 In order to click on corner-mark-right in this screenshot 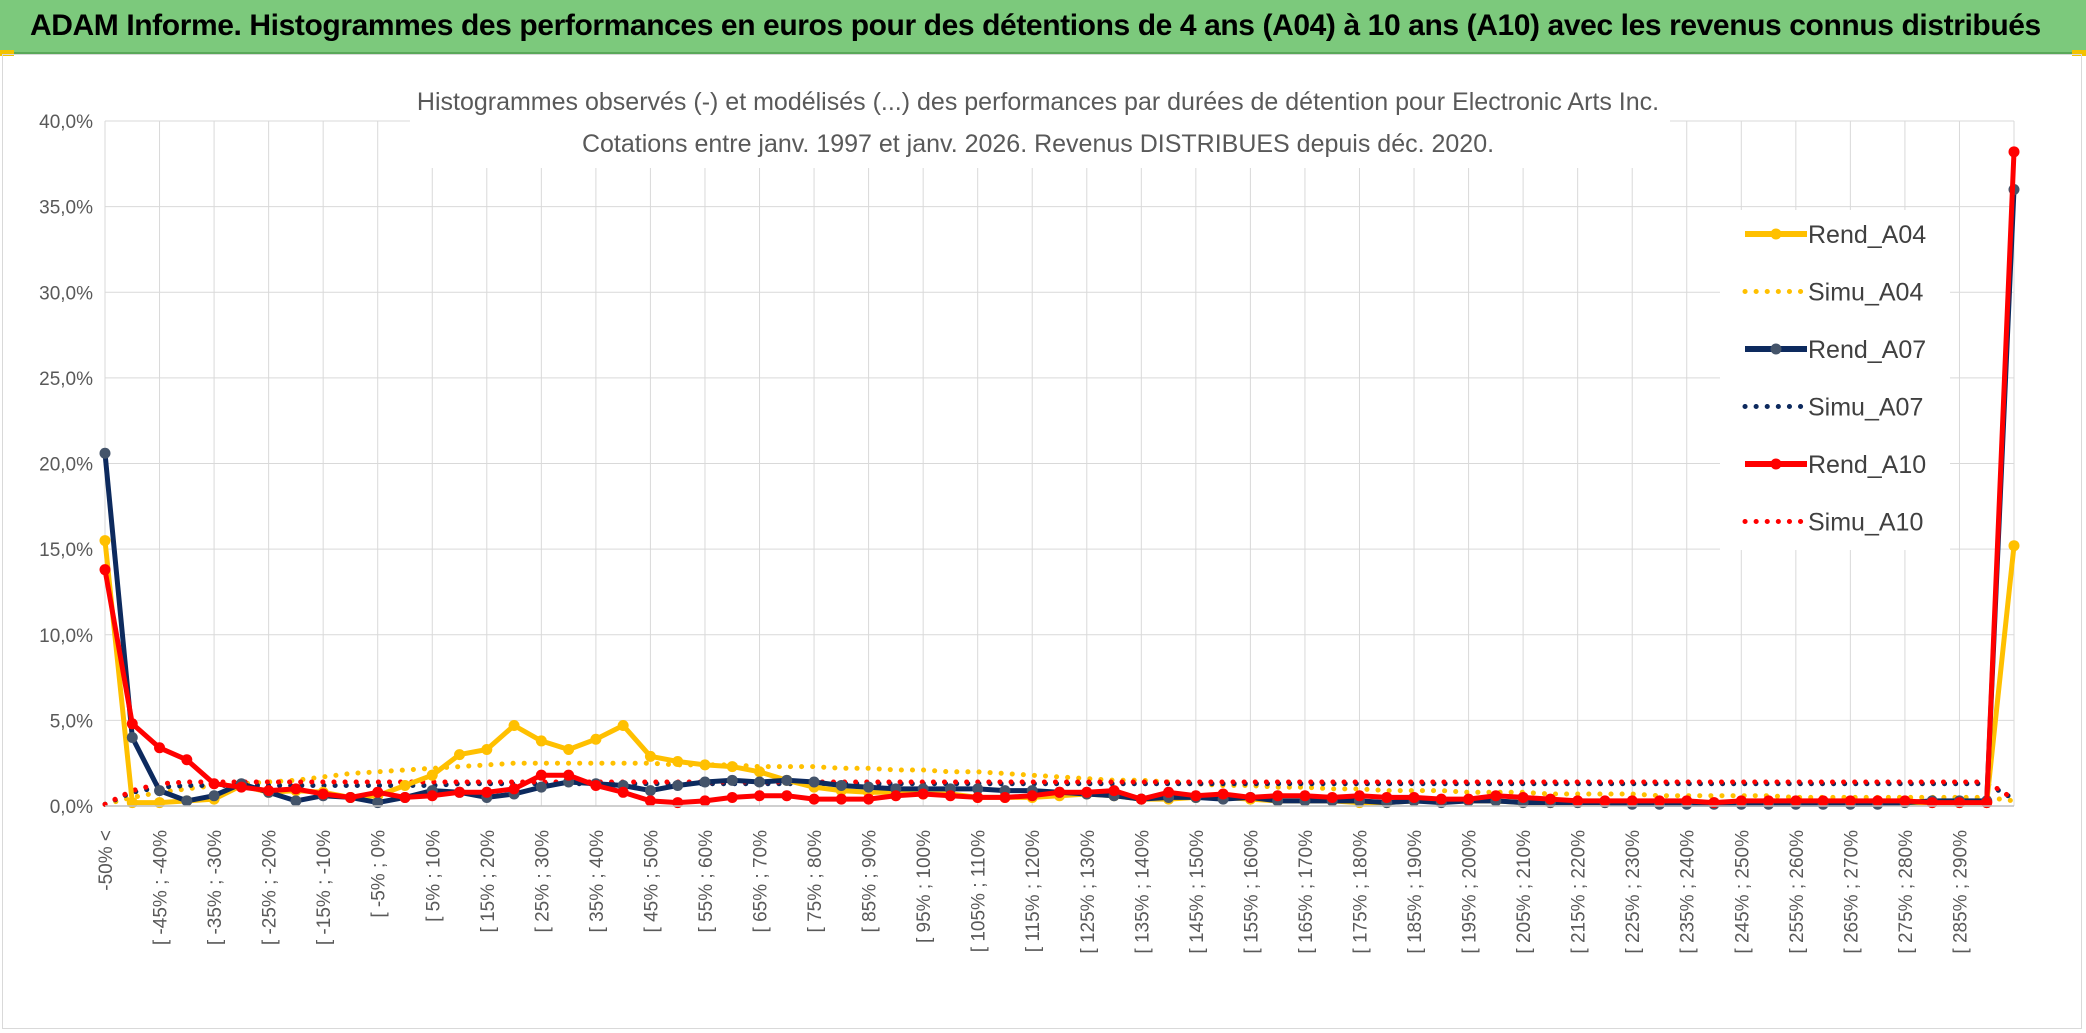, I will do `click(2079, 53)`.